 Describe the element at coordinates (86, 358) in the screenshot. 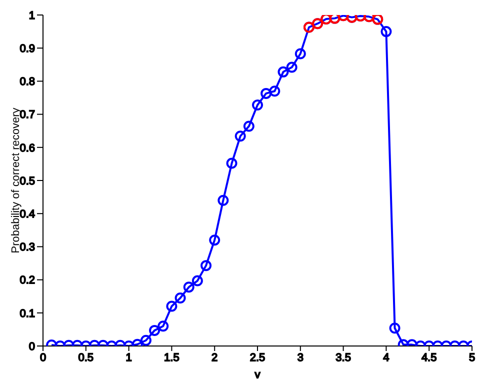

I see `x-tick-label: 0.5` at that location.